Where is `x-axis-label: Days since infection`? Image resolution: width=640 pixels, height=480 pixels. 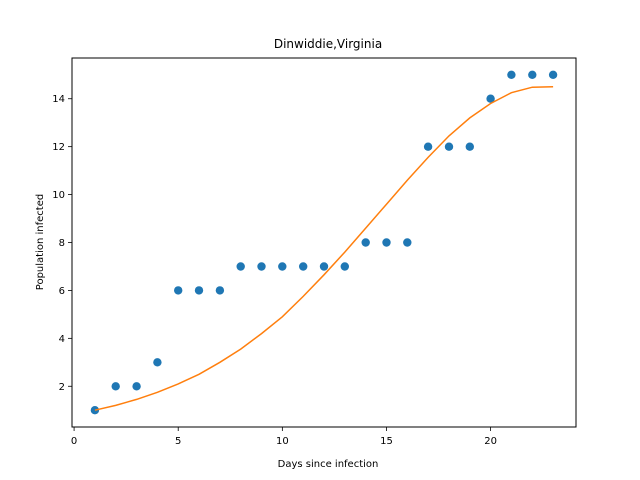 x-axis-label: Days since infection is located at coordinates (328, 464).